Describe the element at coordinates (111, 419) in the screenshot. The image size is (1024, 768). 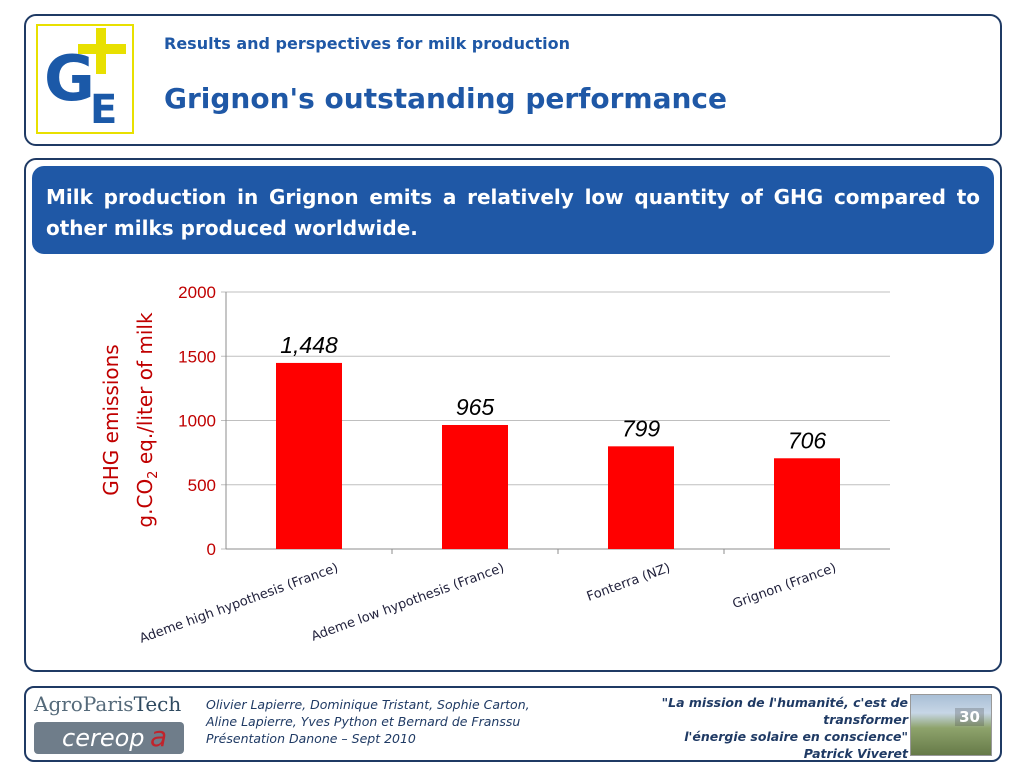
I see `y-axis-title-line-1: GHG emissions` at that location.